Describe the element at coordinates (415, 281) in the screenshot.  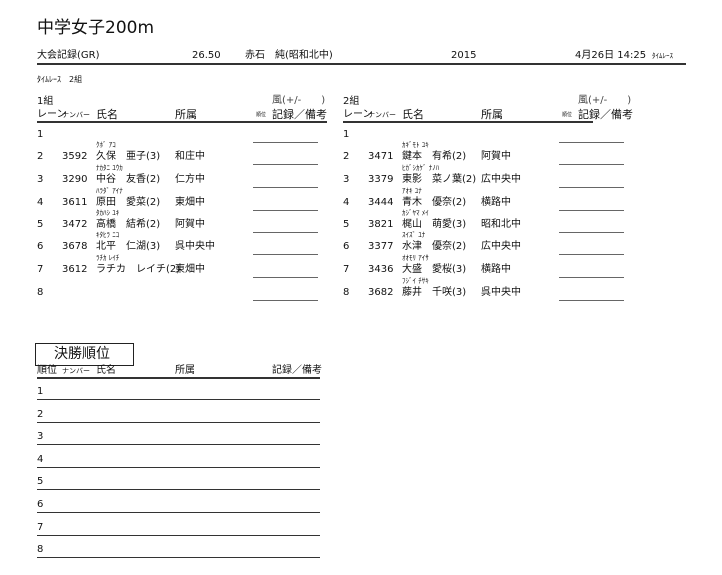
I see `name-kana: ﾌｼﾞｲ ﾁｻｷ` at that location.